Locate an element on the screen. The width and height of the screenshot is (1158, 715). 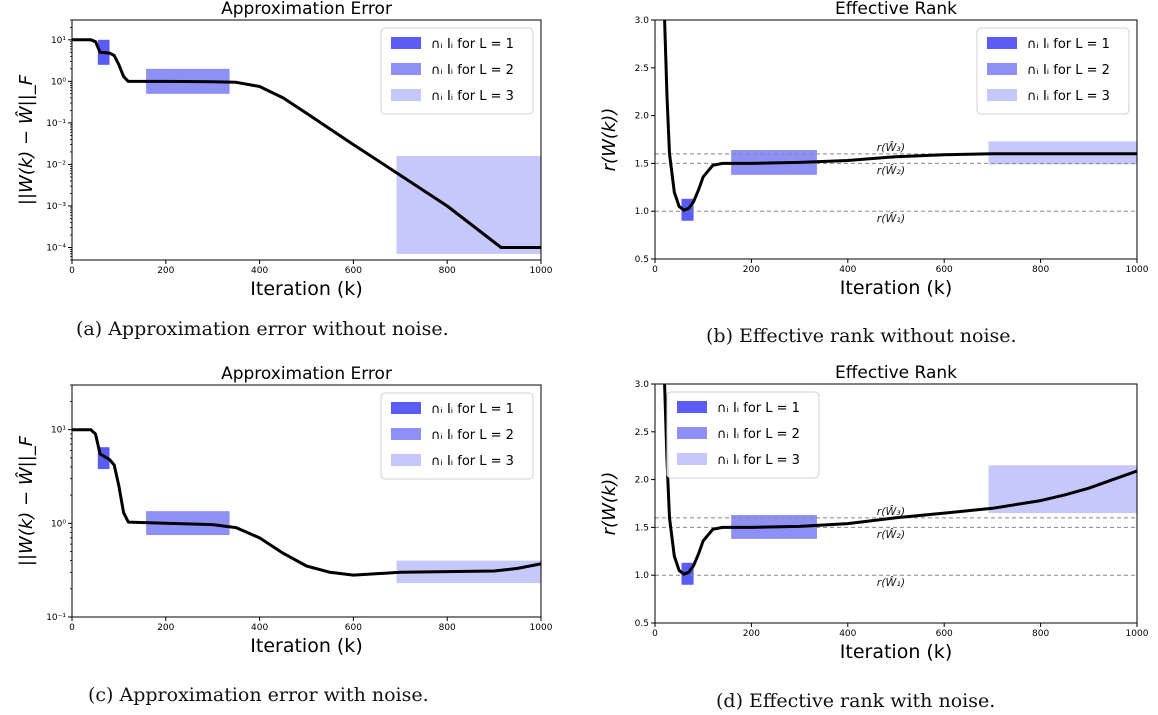
caption-a: (a) Approximation error without noise. is located at coordinates (262, 329).